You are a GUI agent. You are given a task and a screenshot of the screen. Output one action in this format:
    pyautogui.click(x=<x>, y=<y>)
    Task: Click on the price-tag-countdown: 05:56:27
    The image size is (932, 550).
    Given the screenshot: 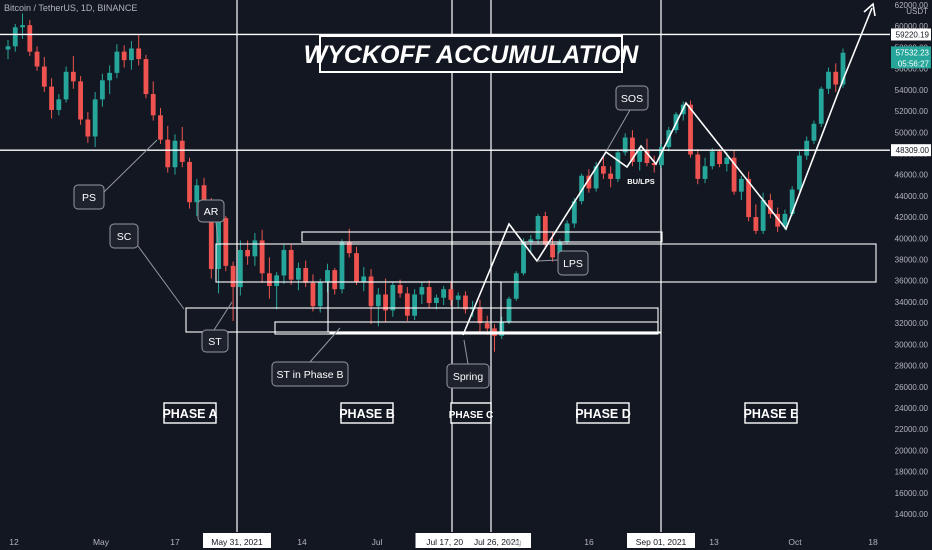 What is the action you would take?
    pyautogui.click(x=914, y=63)
    